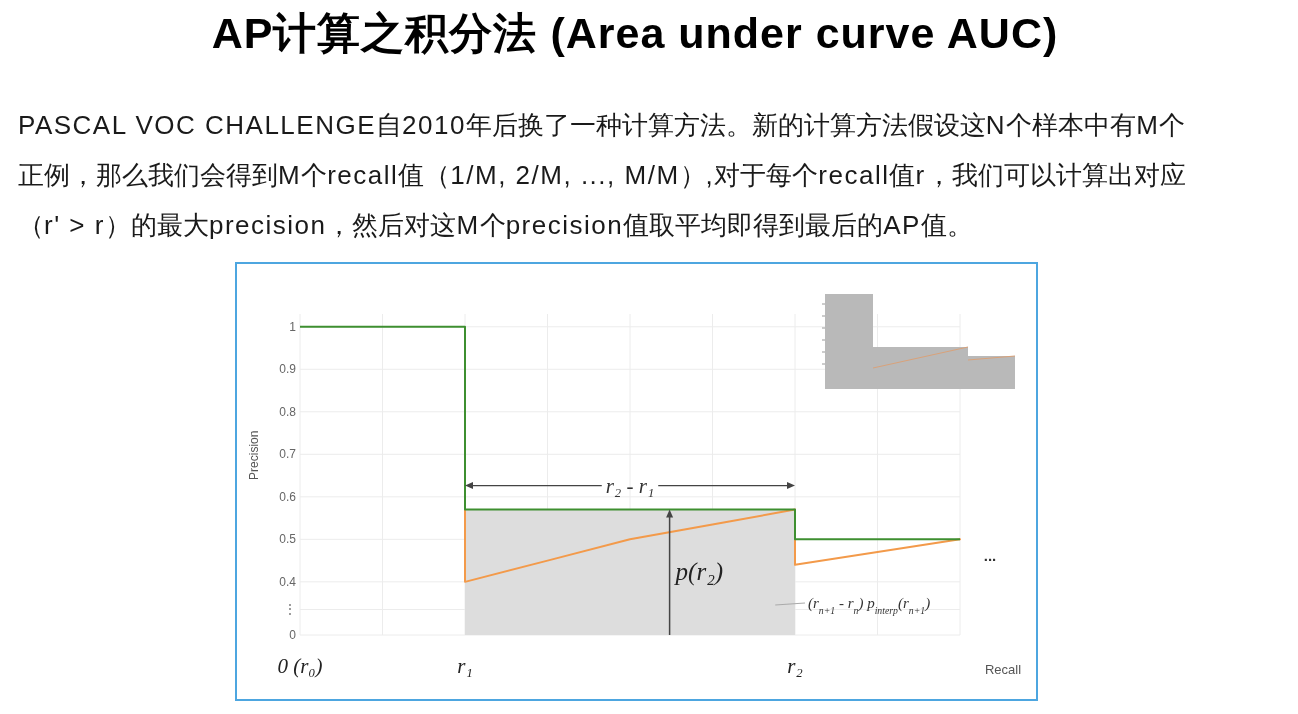 Image resolution: width=1298 pixels, height=714 pixels. I want to click on x-axis-title: Recall, so click(1003, 669).